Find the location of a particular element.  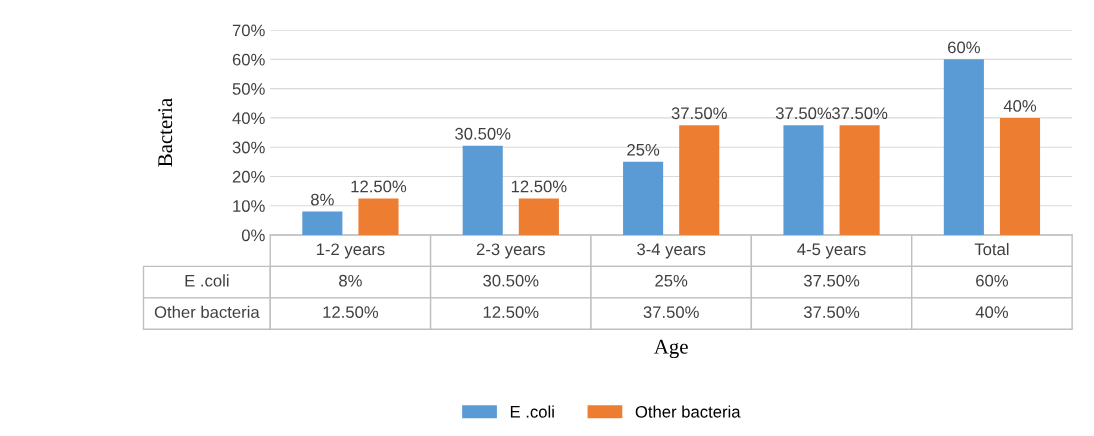

y-tick-label: 20% is located at coordinates (248, 176).